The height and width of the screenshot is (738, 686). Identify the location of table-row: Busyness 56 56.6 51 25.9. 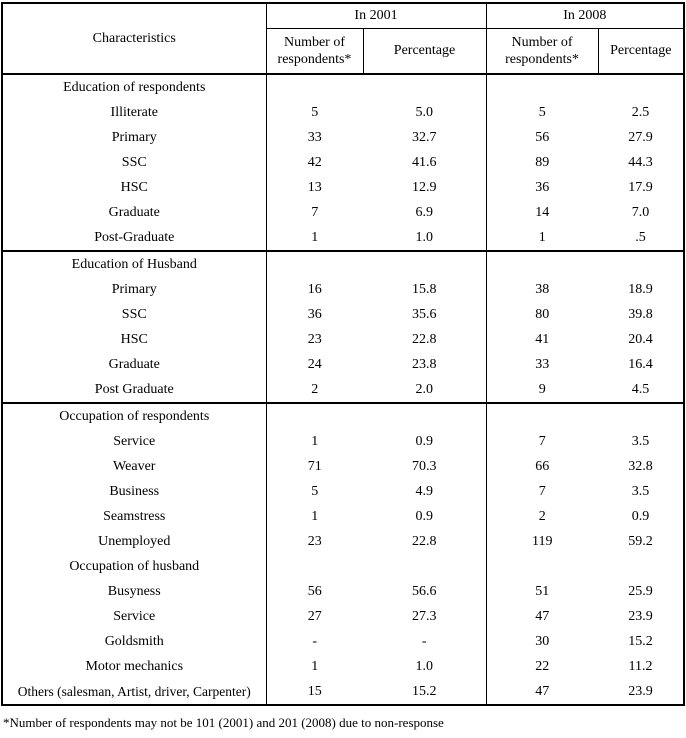
(343, 591).